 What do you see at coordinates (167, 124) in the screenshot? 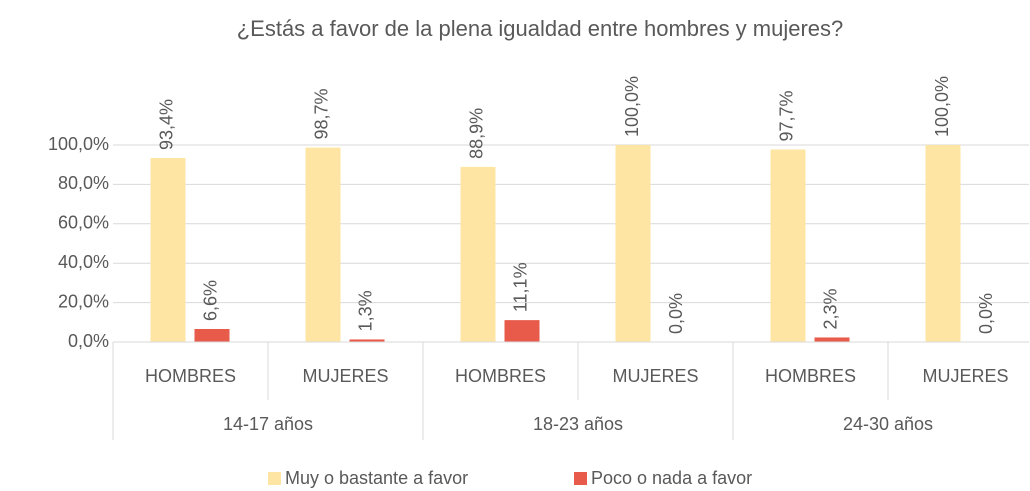
I see `value-label: 93,4%` at bounding box center [167, 124].